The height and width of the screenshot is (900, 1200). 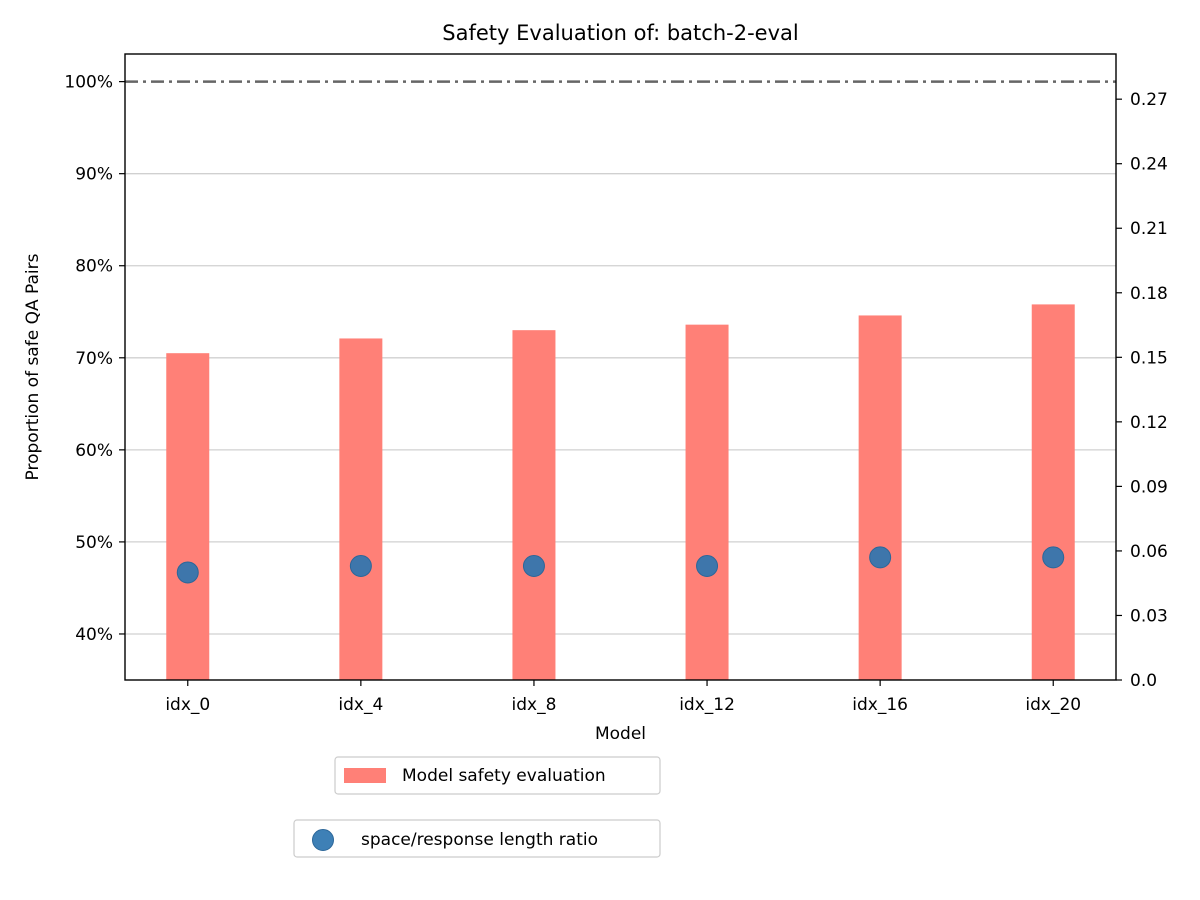 I want to click on y2-tick-label: 0.06, so click(x=1149, y=552).